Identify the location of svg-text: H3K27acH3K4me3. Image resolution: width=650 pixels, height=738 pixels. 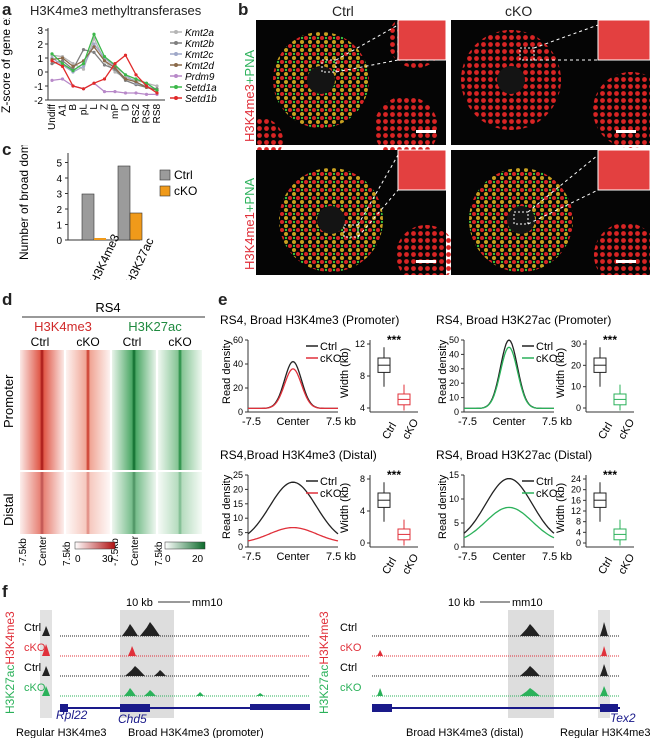
(324, 662).